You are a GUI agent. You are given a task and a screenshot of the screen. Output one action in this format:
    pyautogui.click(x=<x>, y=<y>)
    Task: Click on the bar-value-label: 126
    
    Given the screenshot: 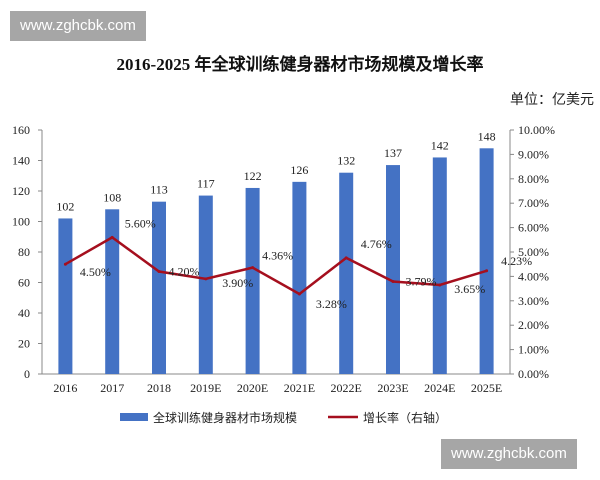 What is the action you would take?
    pyautogui.click(x=299, y=170)
    